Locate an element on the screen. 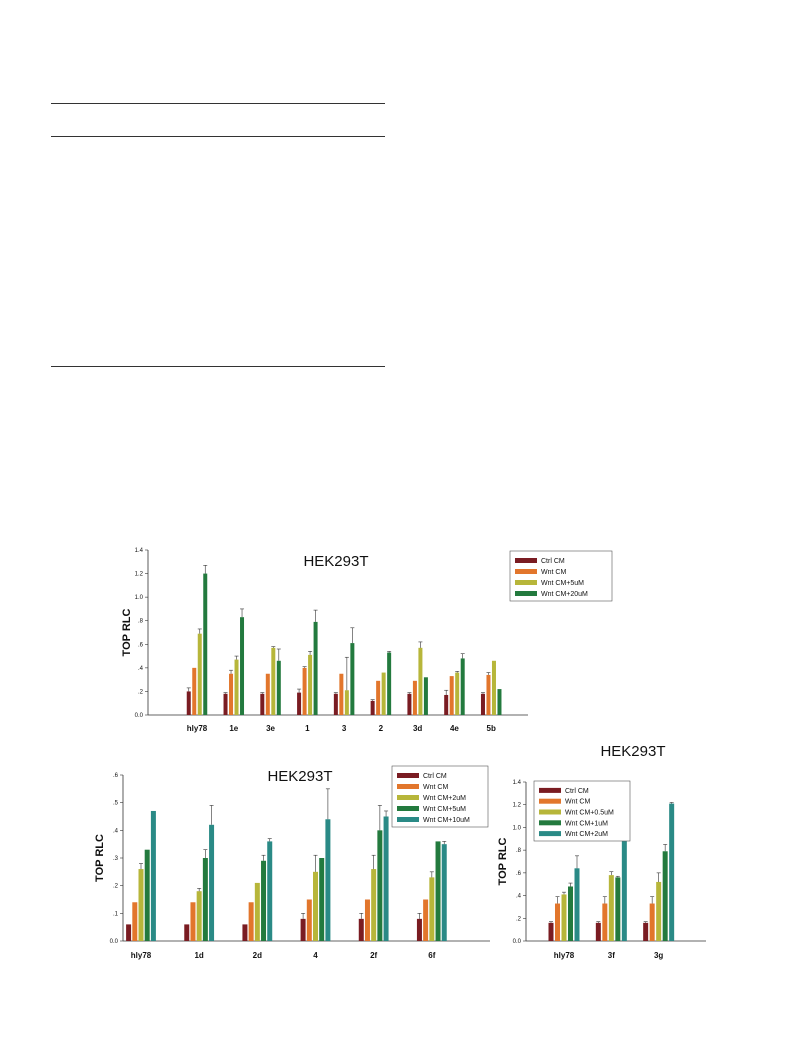  legend-label: Wnt CM is located at coordinates (435, 787).